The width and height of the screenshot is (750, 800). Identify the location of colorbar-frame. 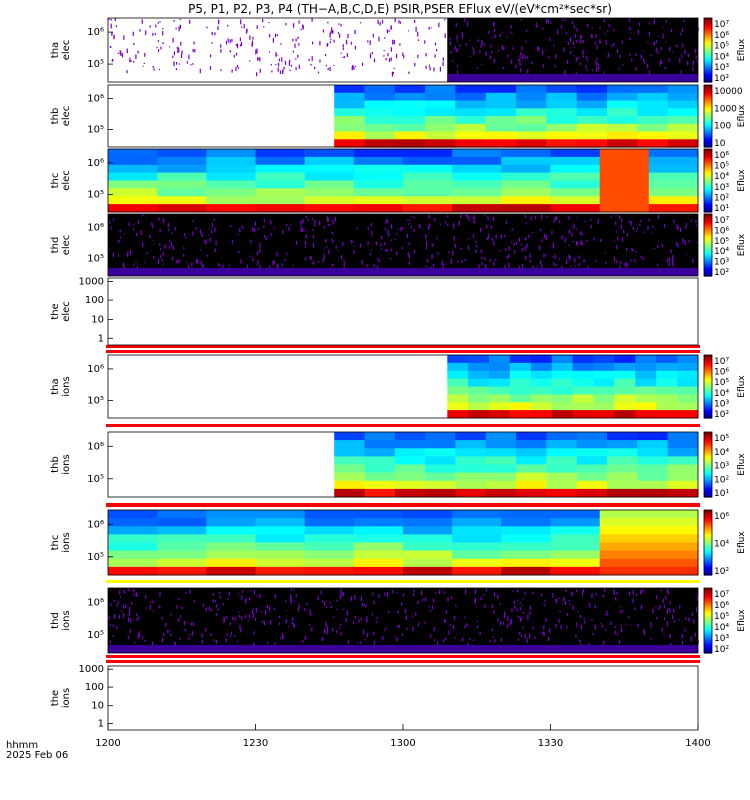
(708, 245).